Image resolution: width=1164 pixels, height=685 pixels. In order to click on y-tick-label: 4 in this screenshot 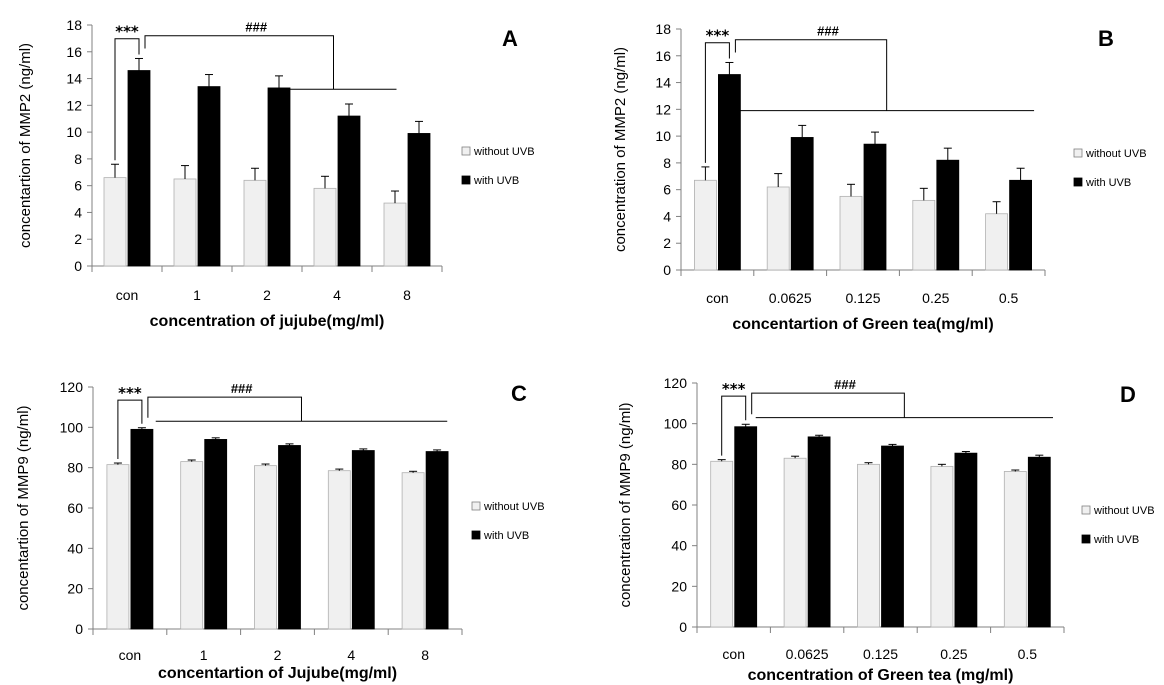, I will do `click(667, 216)`.